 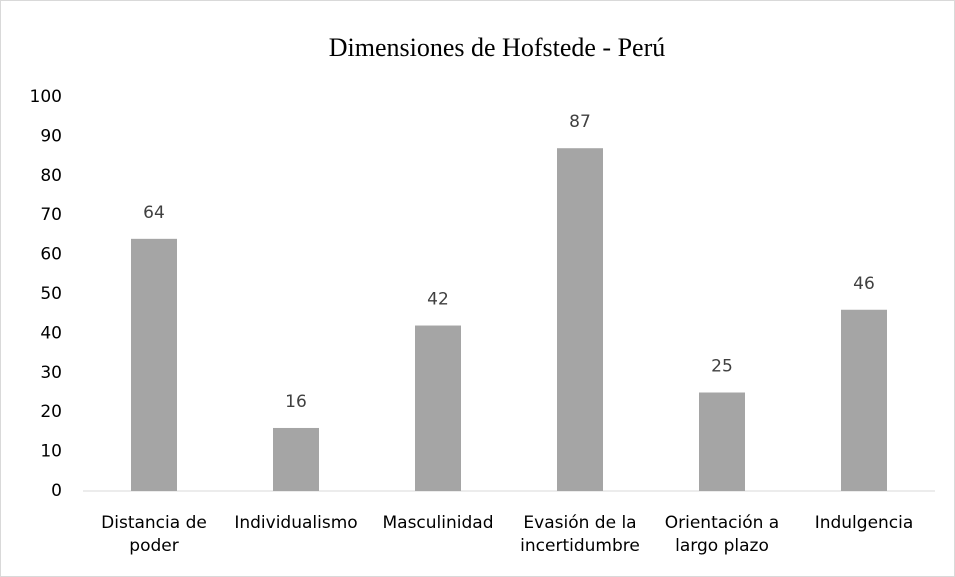 What do you see at coordinates (51, 294) in the screenshot?
I see `y-tick-label: 50` at bounding box center [51, 294].